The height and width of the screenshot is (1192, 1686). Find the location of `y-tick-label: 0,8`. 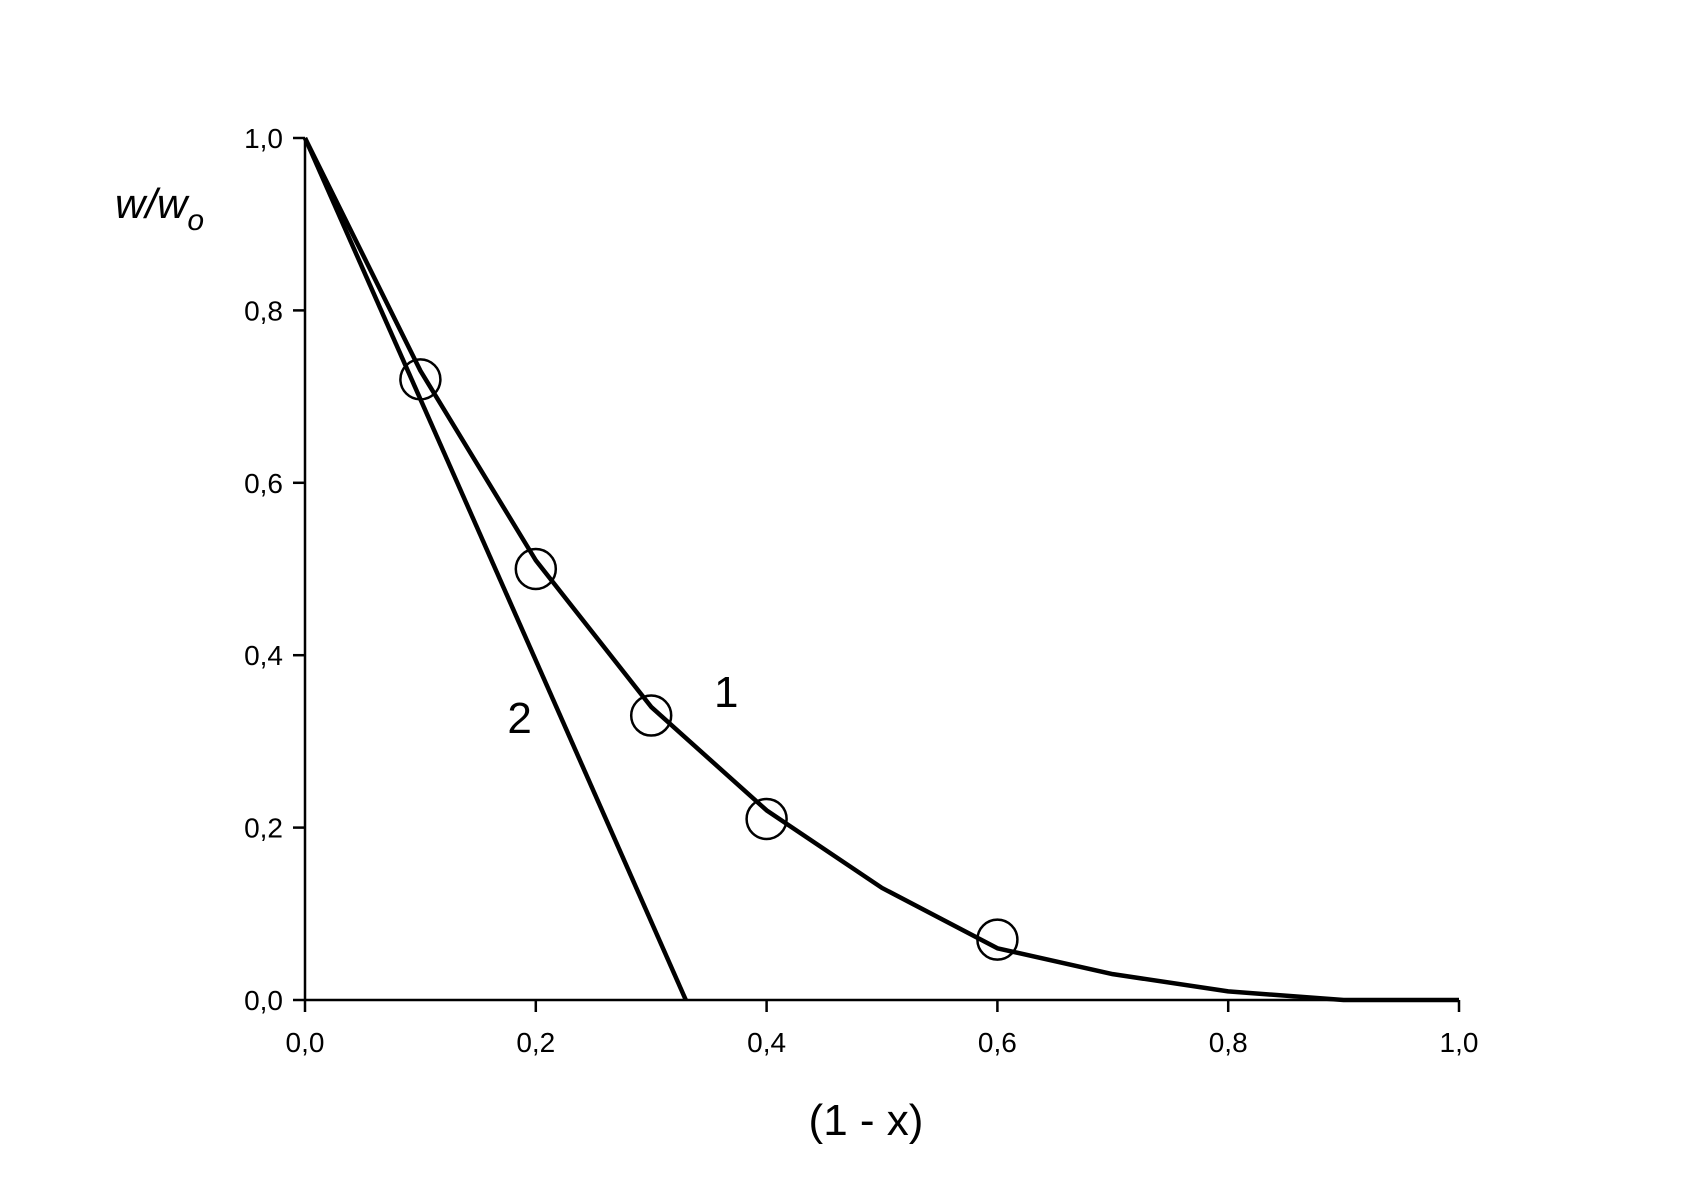

y-tick-label: 0,8 is located at coordinates (263, 310).